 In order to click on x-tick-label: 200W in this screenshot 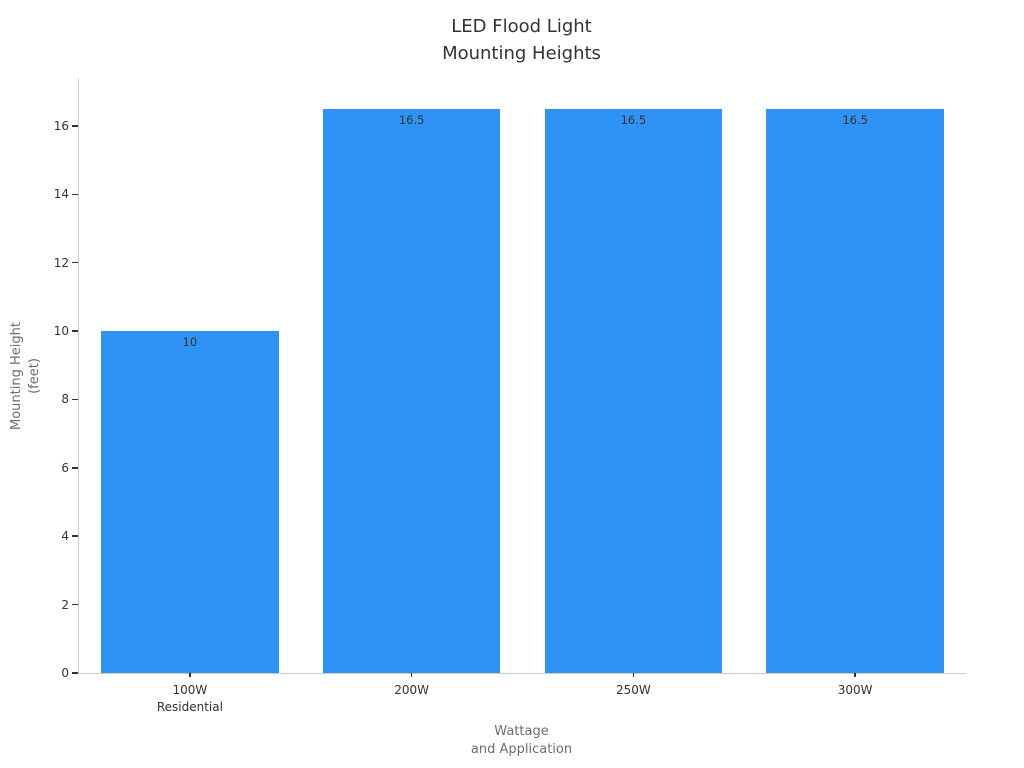, I will do `click(412, 690)`.